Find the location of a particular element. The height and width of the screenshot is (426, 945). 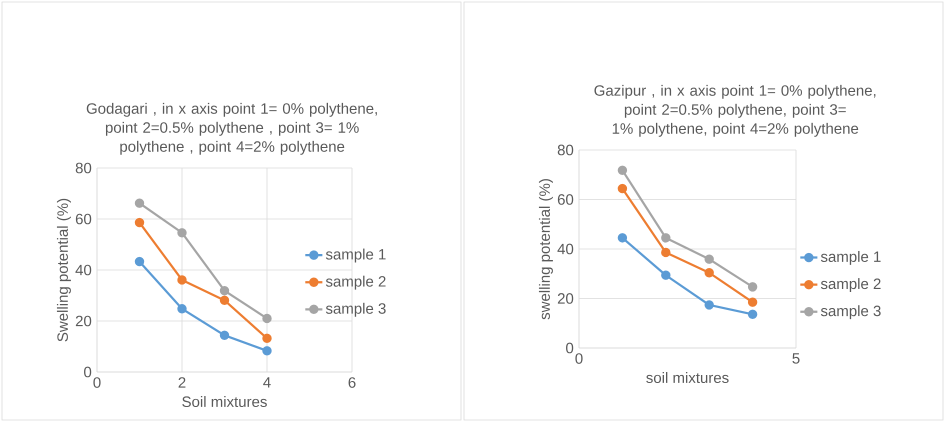

x-axis-title: Soil mixtures is located at coordinates (224, 402).